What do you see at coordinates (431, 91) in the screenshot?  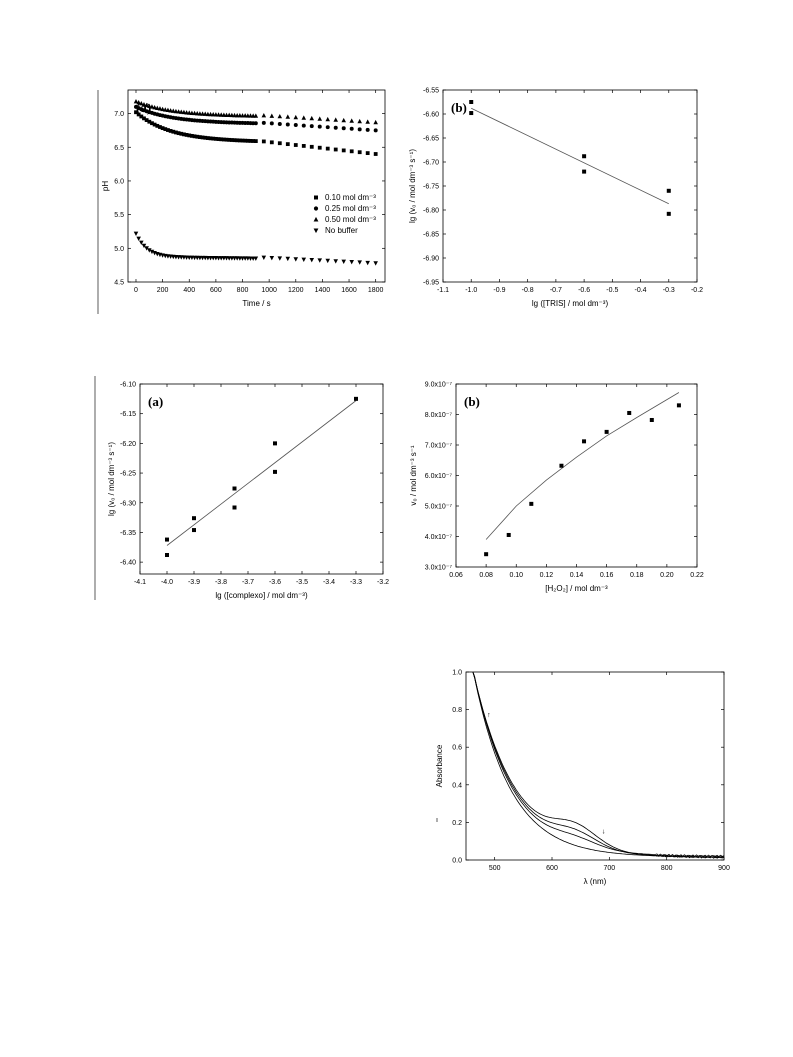 I see `y-tick-label: -6.55` at bounding box center [431, 91].